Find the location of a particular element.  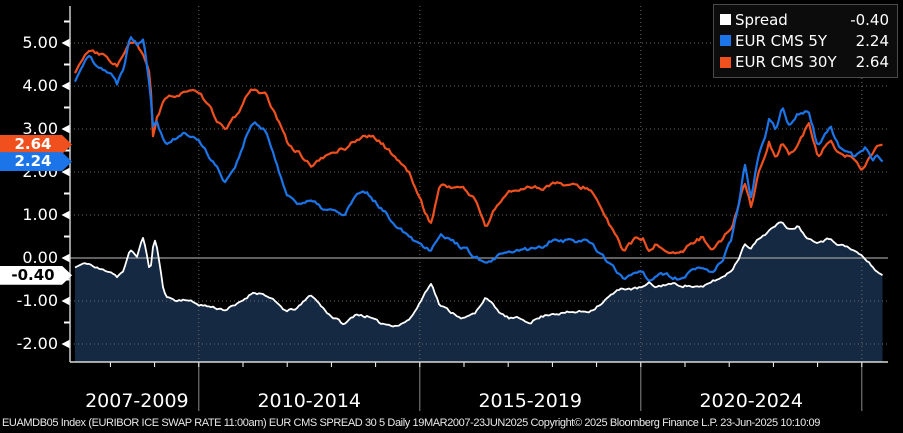

y-tick-label: 3.00 is located at coordinates (40, 128).